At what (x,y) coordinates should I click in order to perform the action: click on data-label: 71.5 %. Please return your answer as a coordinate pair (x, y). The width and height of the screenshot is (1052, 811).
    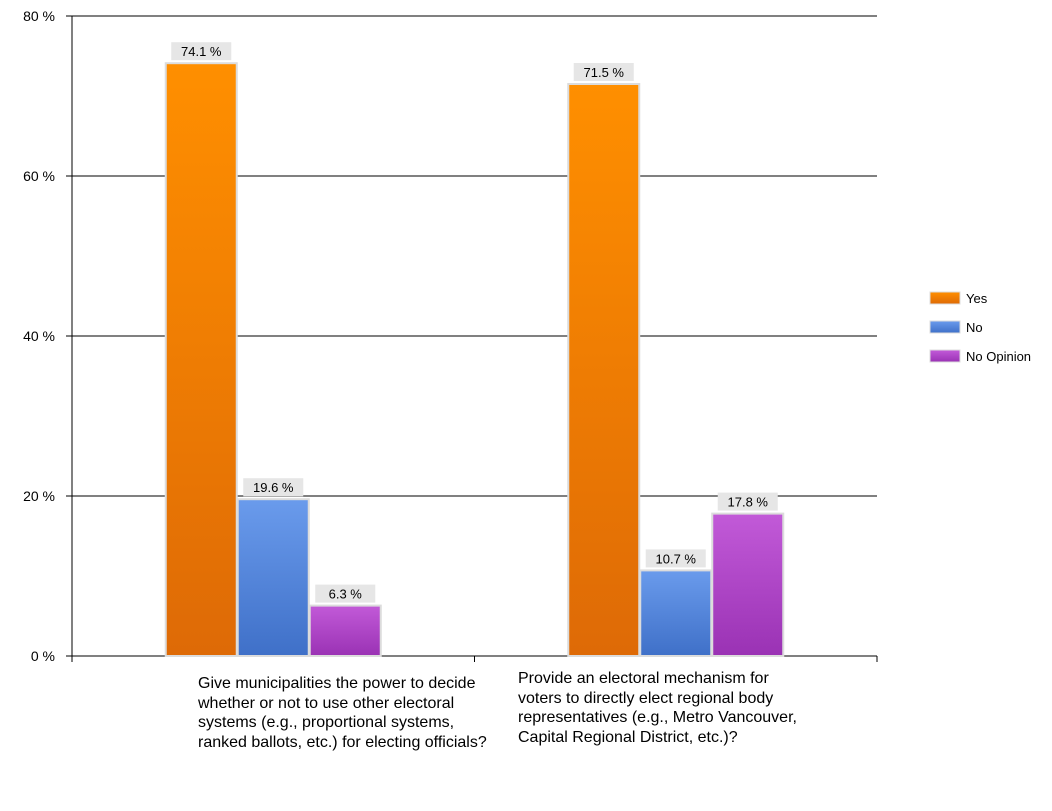
    Looking at the image, I should click on (604, 72).